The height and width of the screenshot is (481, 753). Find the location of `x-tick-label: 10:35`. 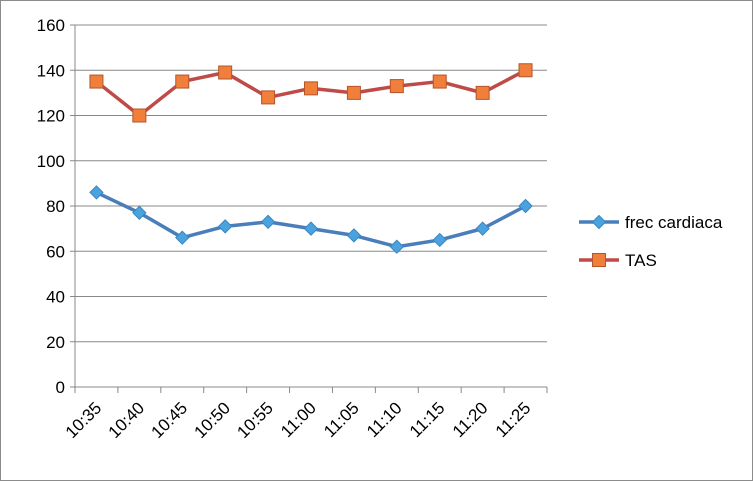

x-tick-label: 10:35 is located at coordinates (84, 420).